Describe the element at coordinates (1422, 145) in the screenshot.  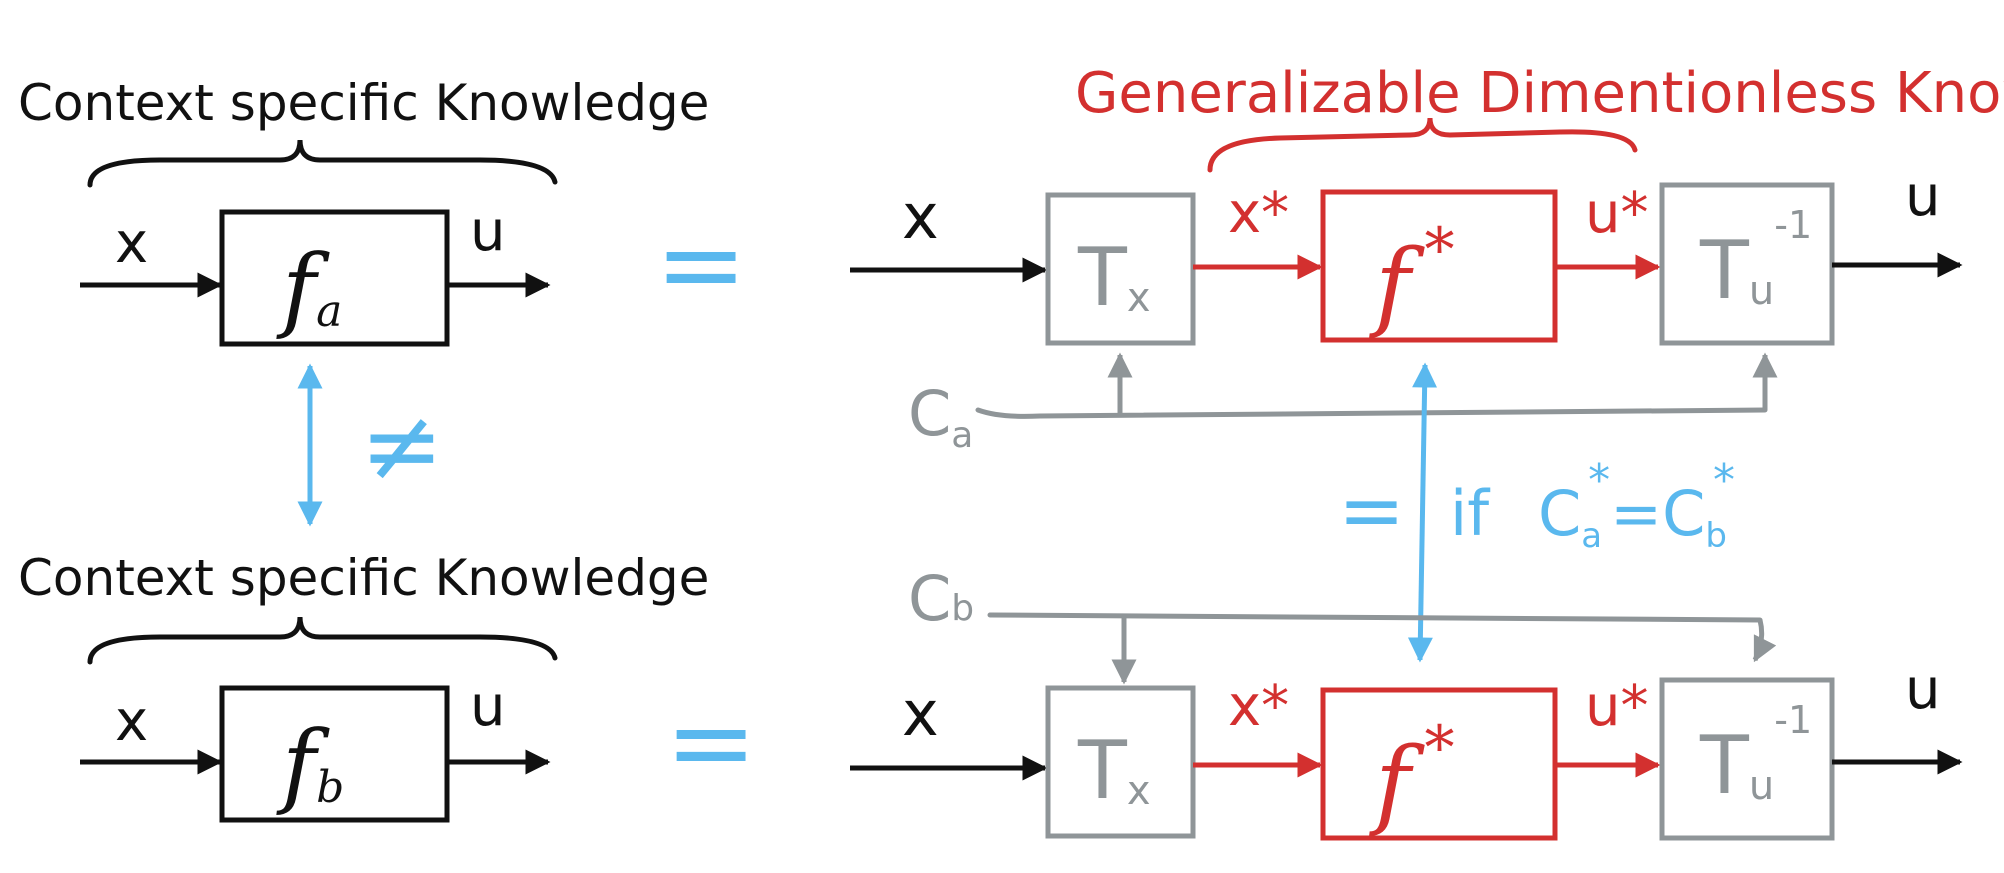
I see `right-brace` at that location.